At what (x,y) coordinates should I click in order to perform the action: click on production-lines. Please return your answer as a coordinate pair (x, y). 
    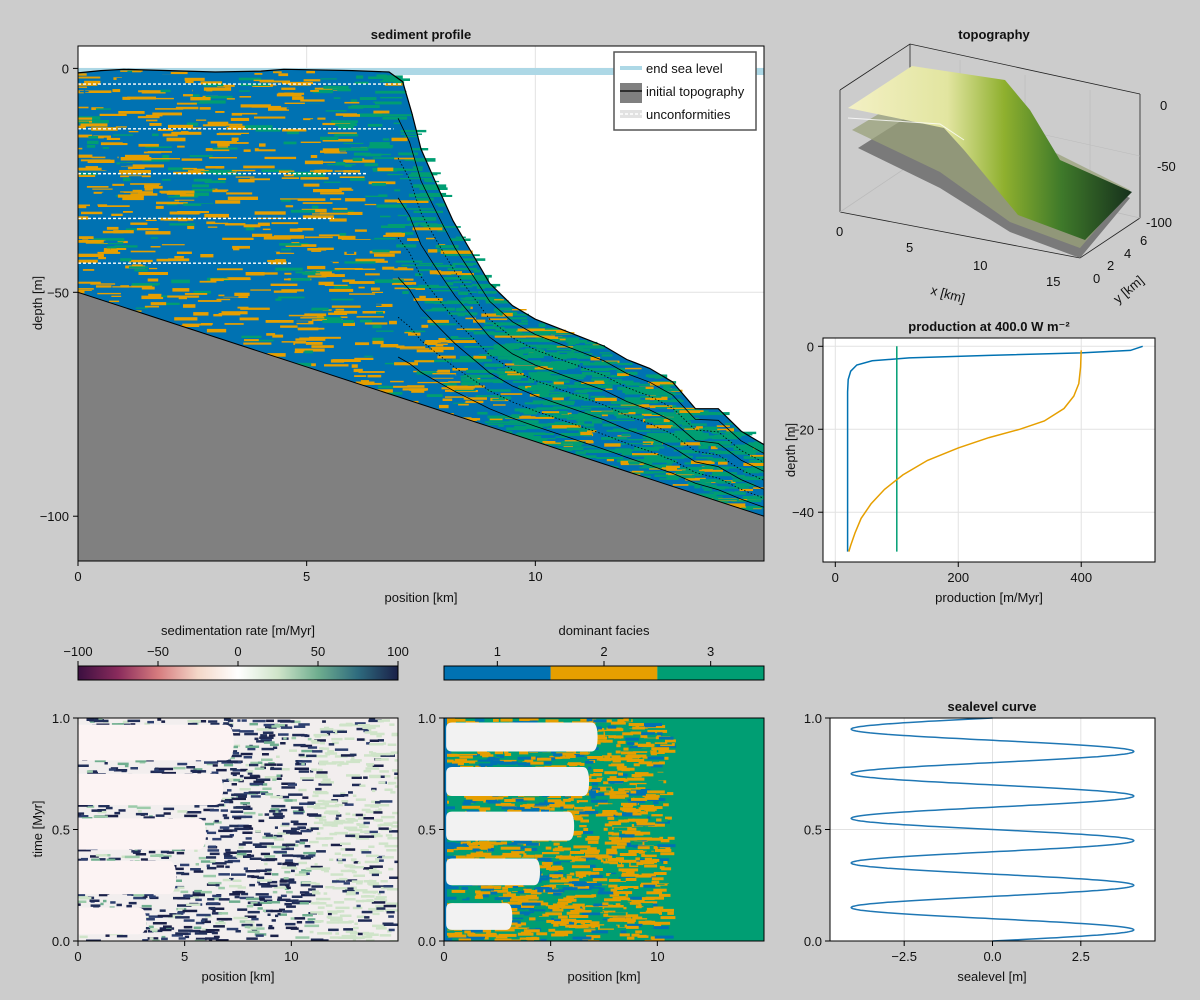
    Looking at the image, I should click on (994, 448).